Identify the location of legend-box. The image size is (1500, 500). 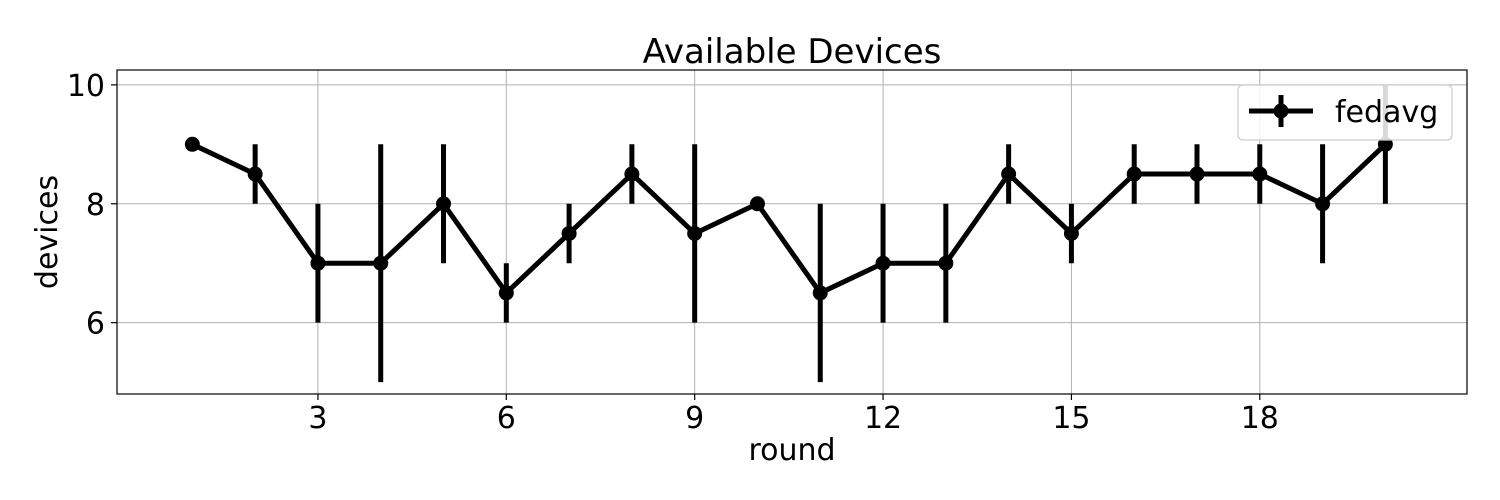
(1345, 112).